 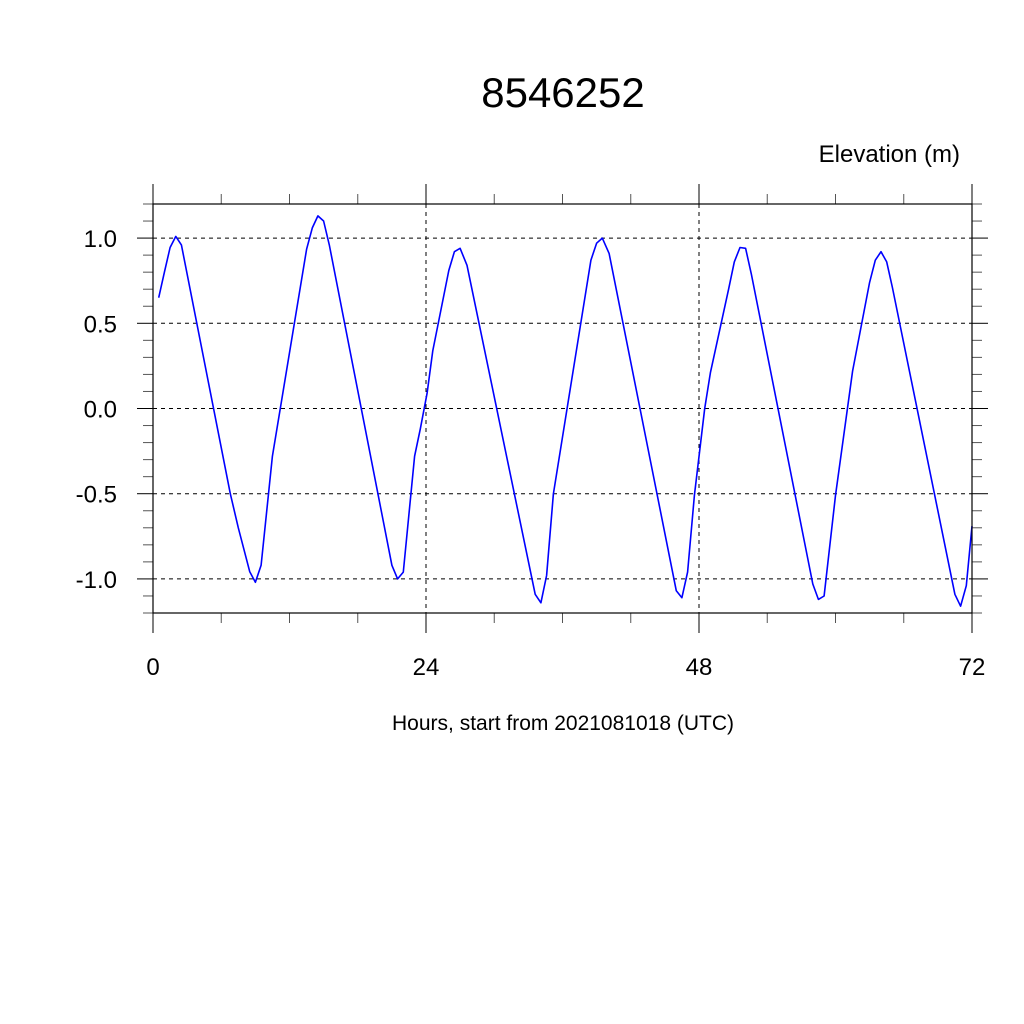 I want to click on x-axis-label: Hours, start from 2021081018 (UTC), so click(x=563, y=723).